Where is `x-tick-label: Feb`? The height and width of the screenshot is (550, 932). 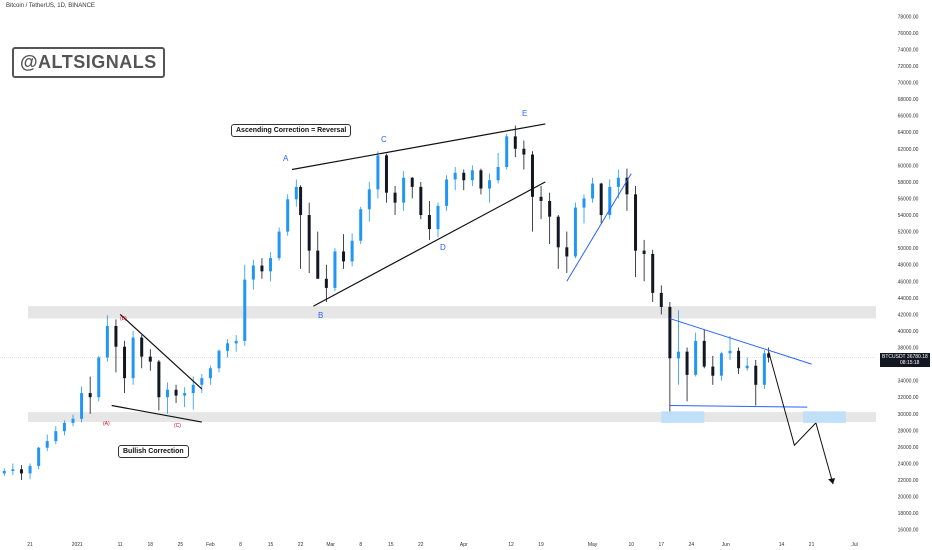 x-tick-label: Feb is located at coordinates (210, 545).